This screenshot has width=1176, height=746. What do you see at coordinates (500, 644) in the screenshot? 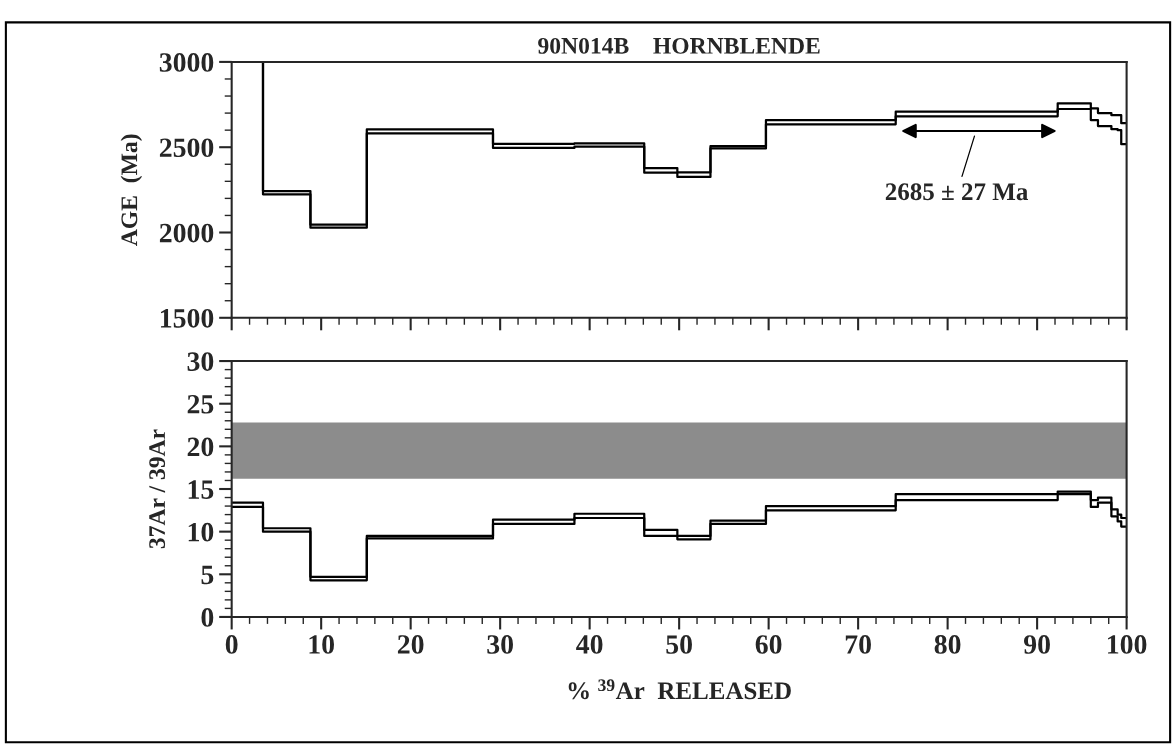
I see `x-tick-label: 30` at bounding box center [500, 644].